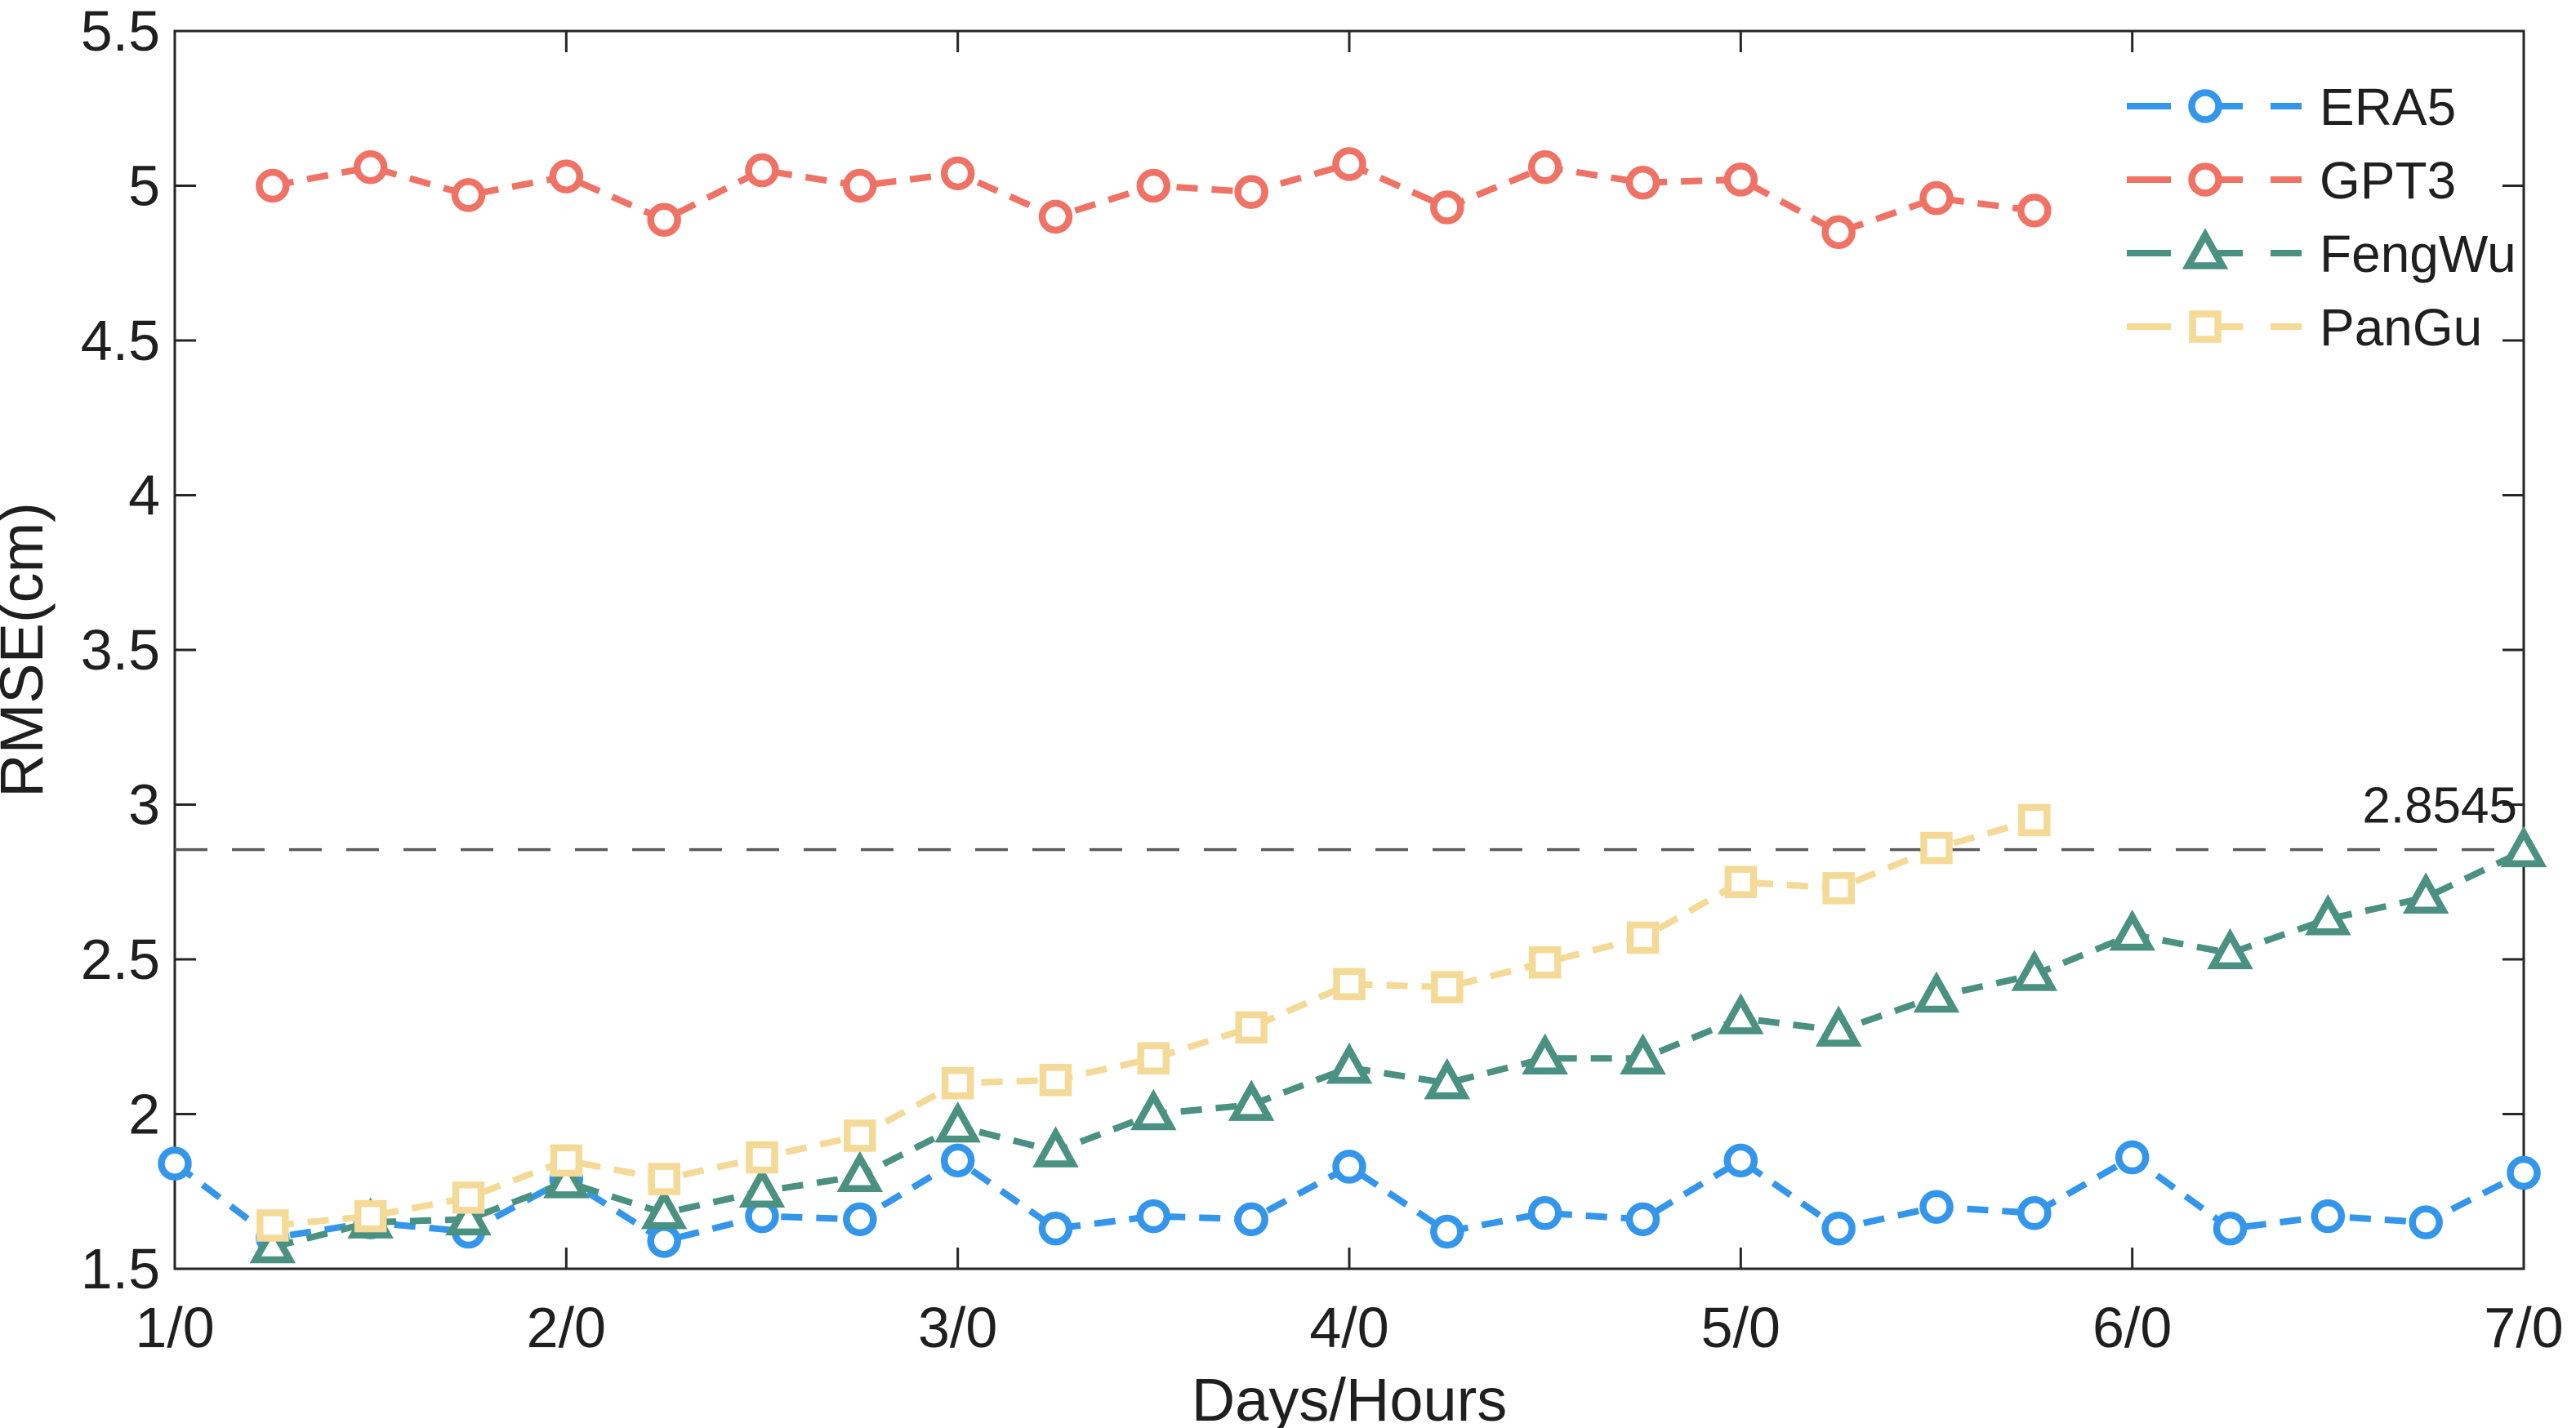  Describe the element at coordinates (2523, 1328) in the screenshot. I see `x-tick-label: 7/0` at that location.